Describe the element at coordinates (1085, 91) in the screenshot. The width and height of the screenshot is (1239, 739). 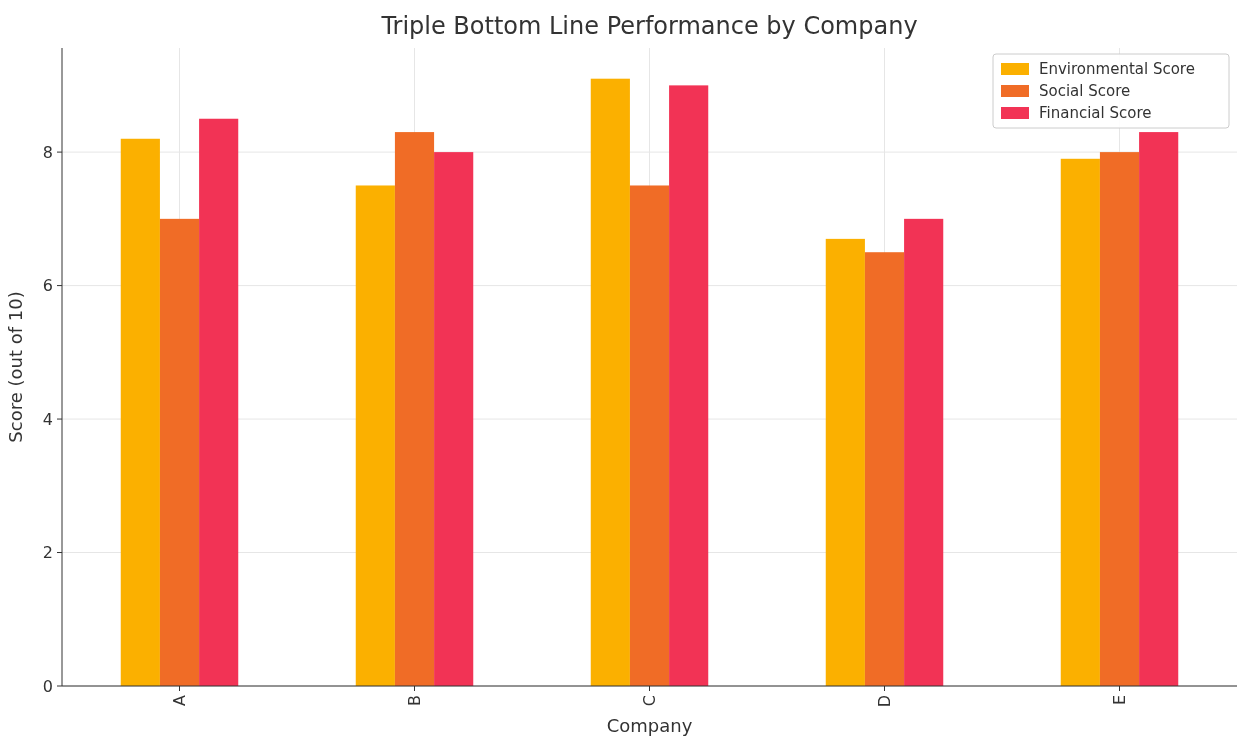
I see `legend-label: Social Score` at that location.